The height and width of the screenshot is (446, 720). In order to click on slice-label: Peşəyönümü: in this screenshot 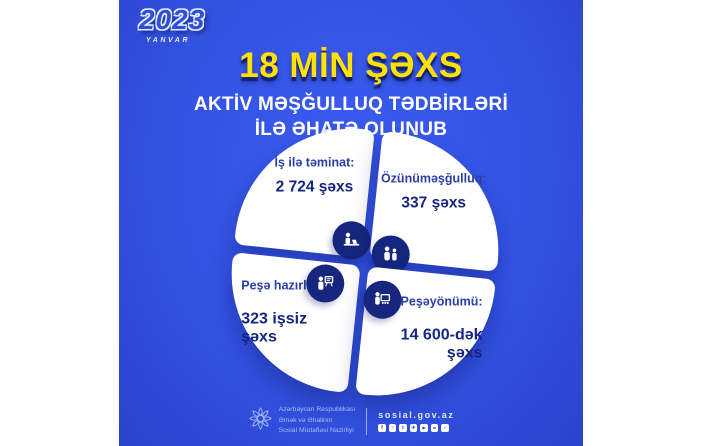, I will do `click(441, 301)`.